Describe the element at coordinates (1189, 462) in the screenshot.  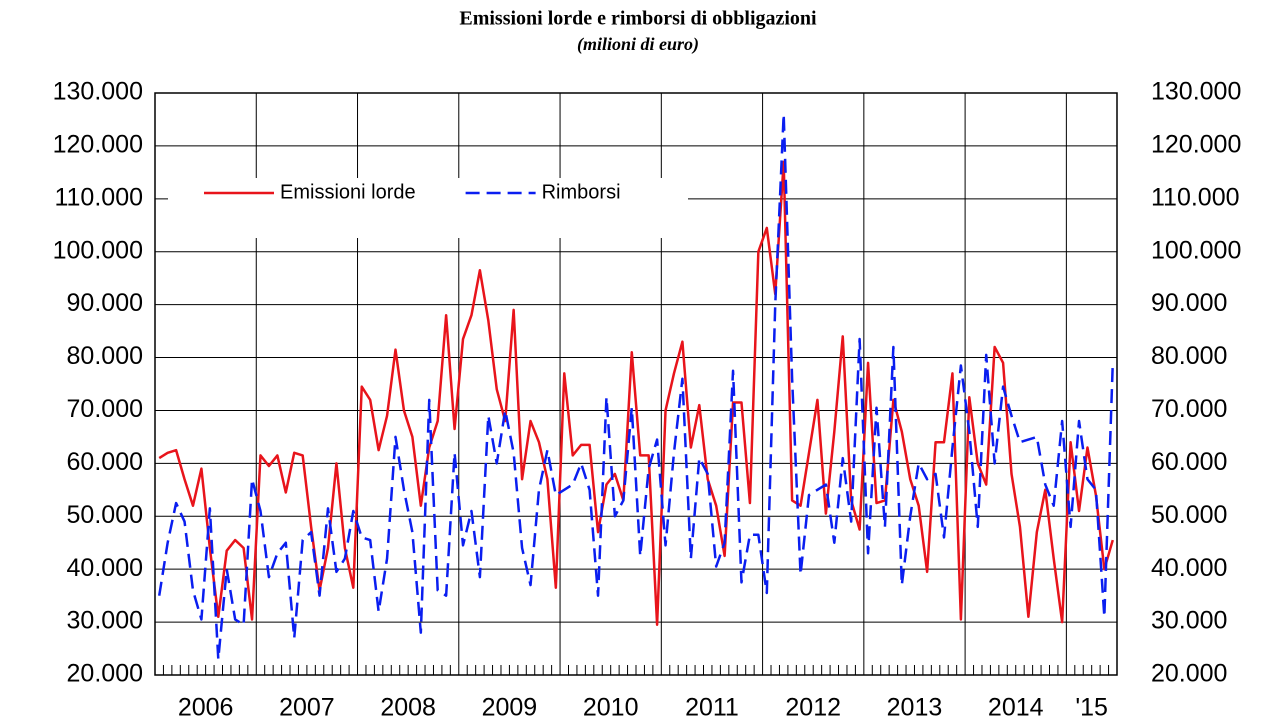
I see `y2-tick-label: 60.000` at that location.